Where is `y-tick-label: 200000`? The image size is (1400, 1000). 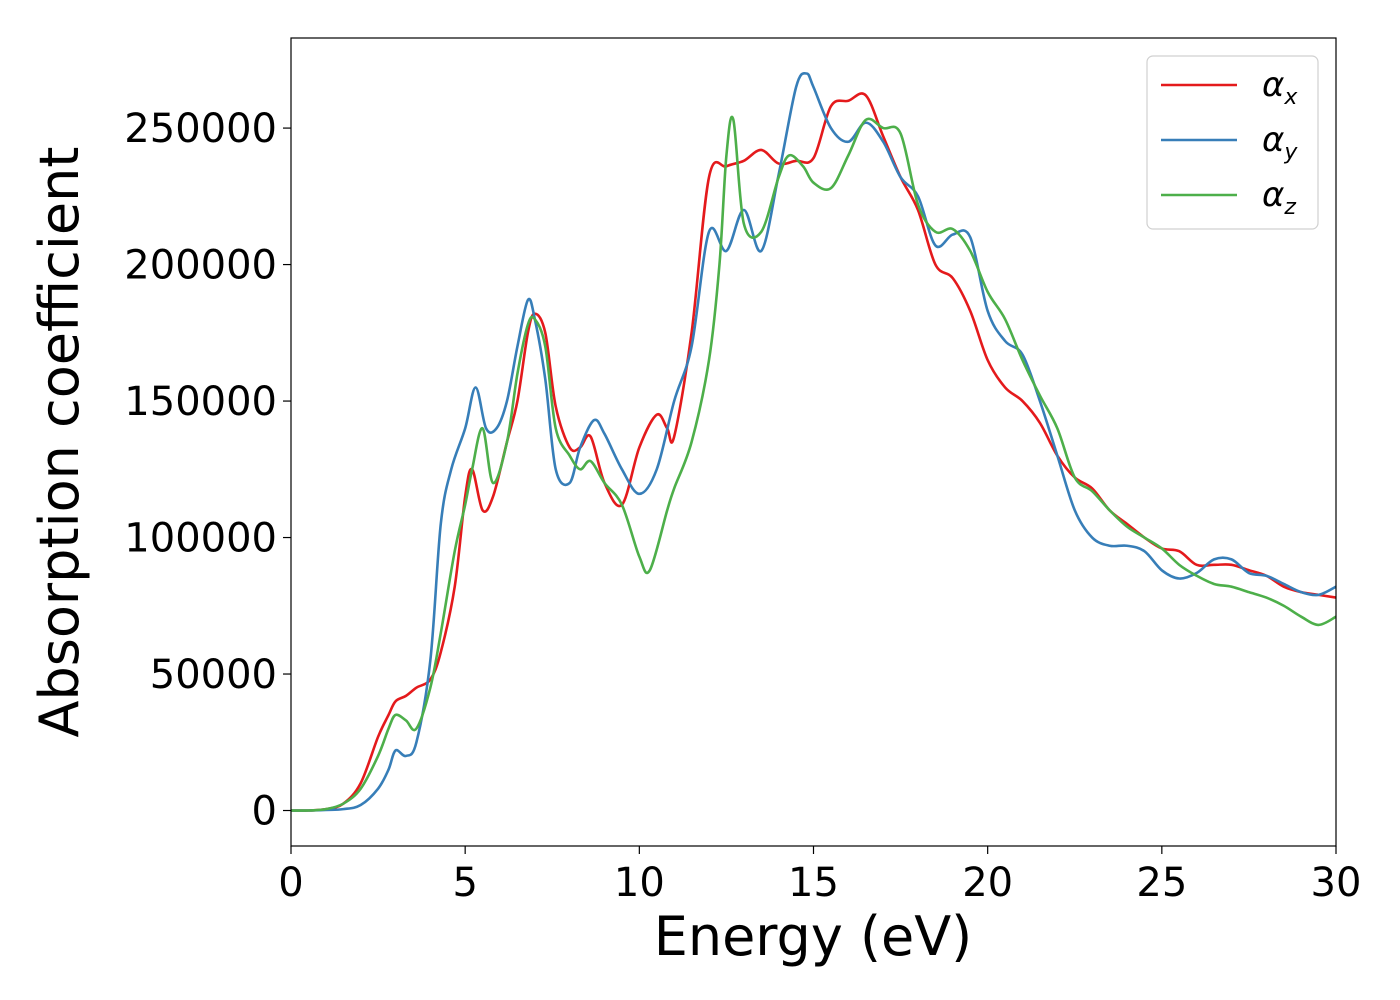
y-tick-label: 200000 is located at coordinates (200, 266).